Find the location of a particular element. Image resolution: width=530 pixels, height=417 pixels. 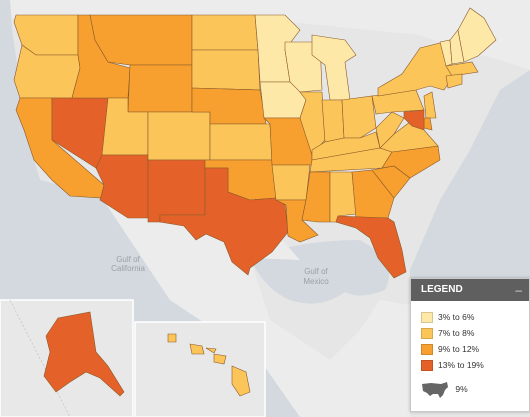

state-indiana is located at coordinates (333, 121).